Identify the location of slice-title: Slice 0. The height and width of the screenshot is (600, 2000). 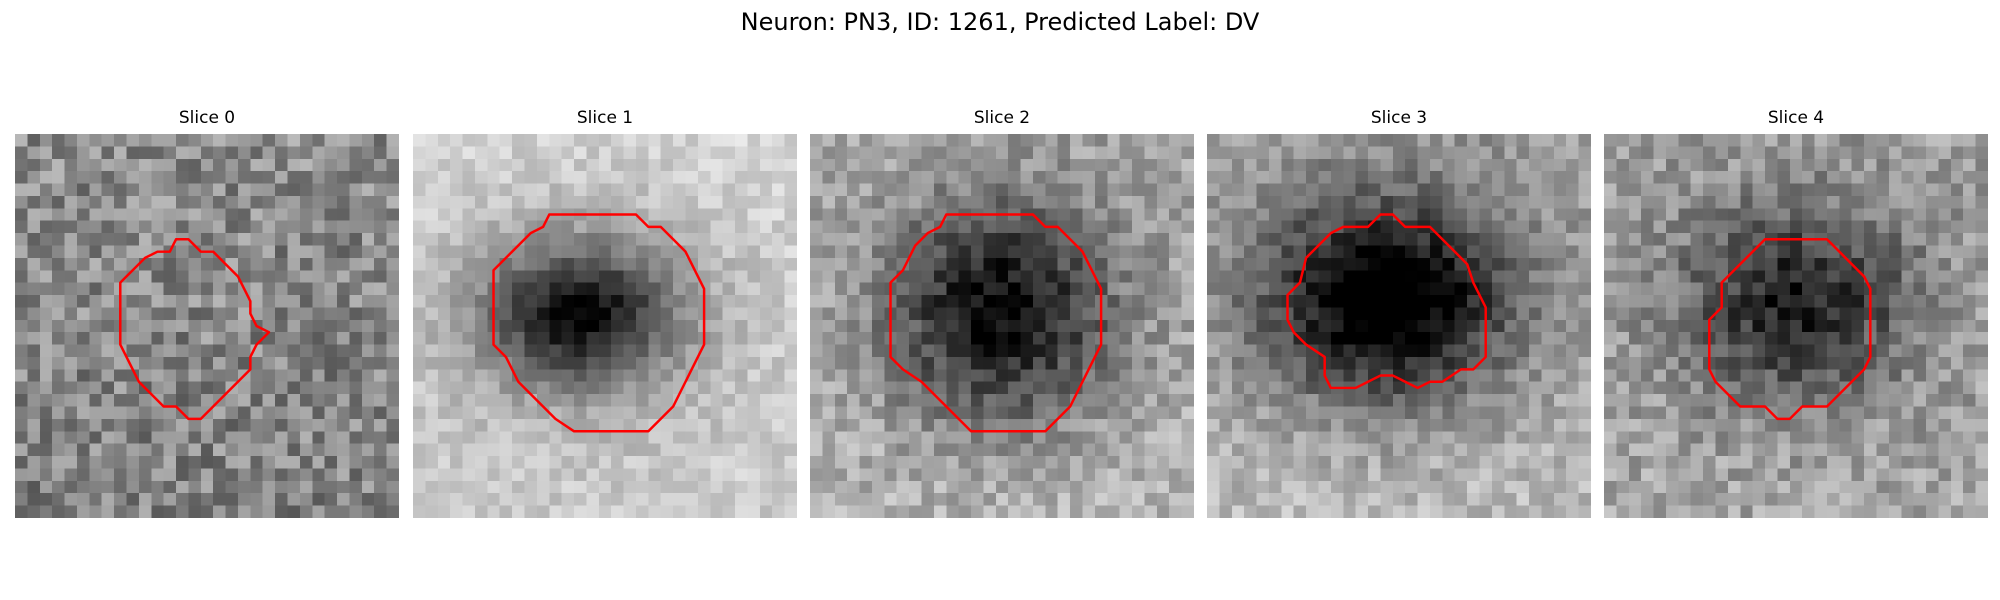
(207, 118).